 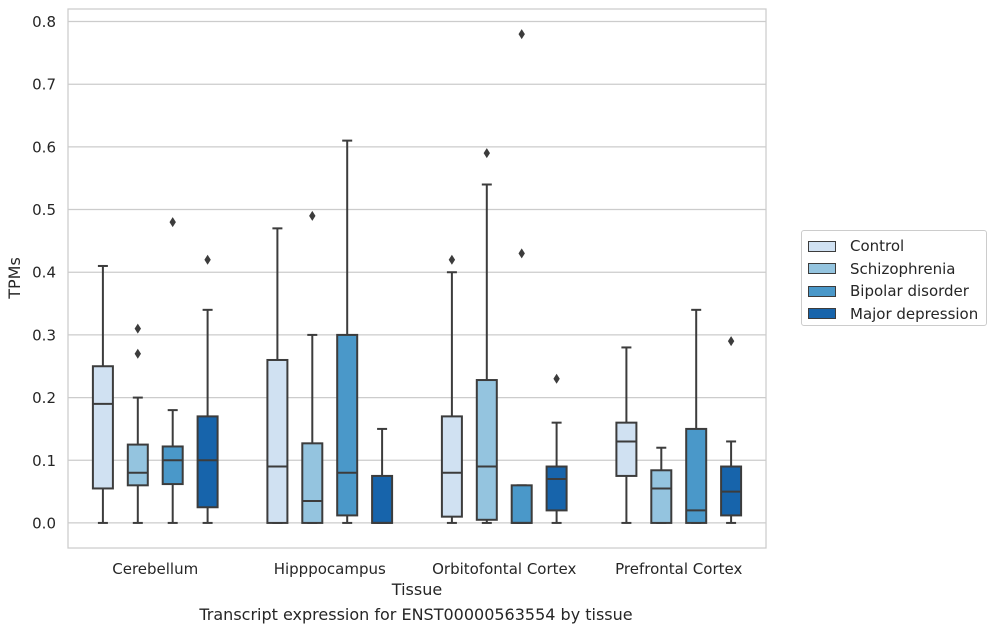 What do you see at coordinates (504, 569) in the screenshot?
I see `x-tick-label: Orbitofontal Cortex` at bounding box center [504, 569].